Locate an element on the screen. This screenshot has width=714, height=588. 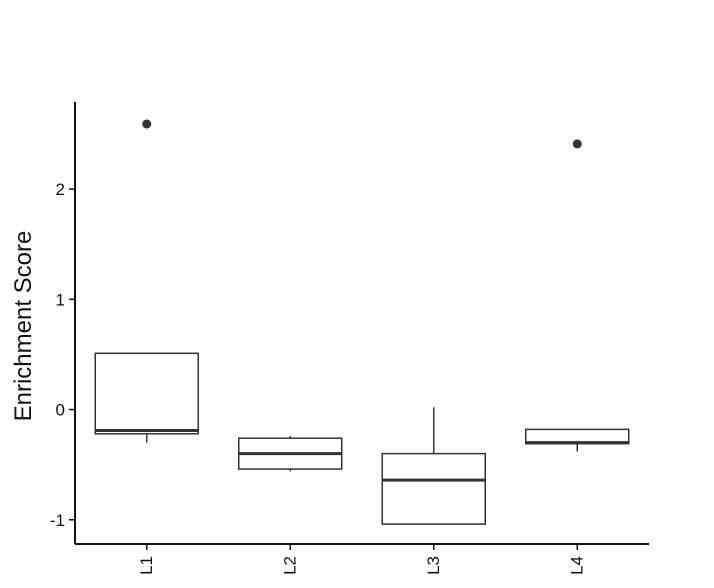
labels-layer: Enrichment Score is located at coordinates (23, 326).